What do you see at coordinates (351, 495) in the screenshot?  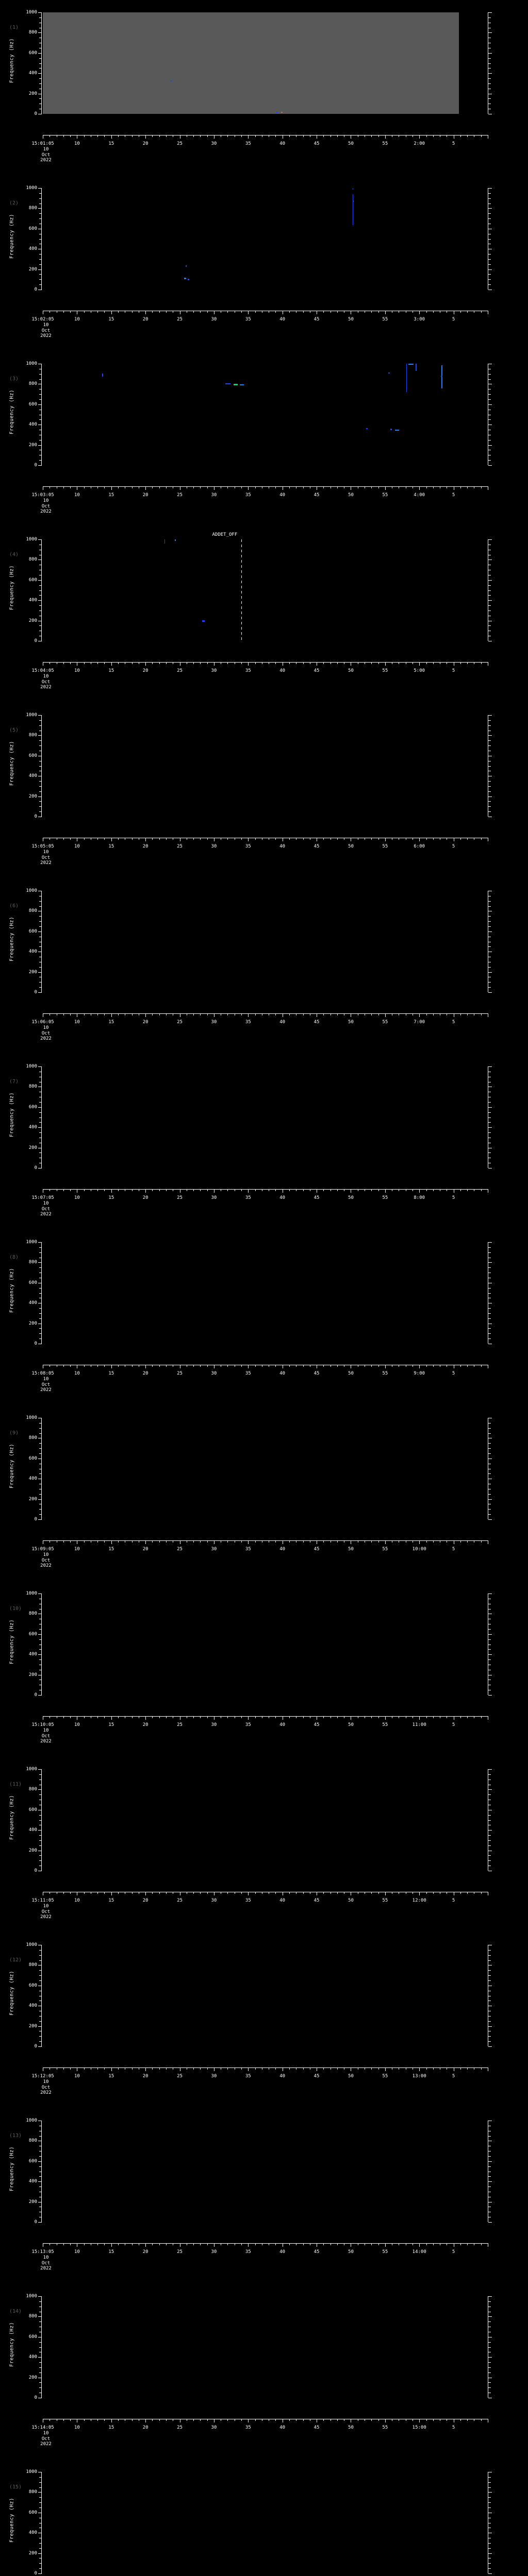 I see `x-axis-tick-label: 50` at bounding box center [351, 495].